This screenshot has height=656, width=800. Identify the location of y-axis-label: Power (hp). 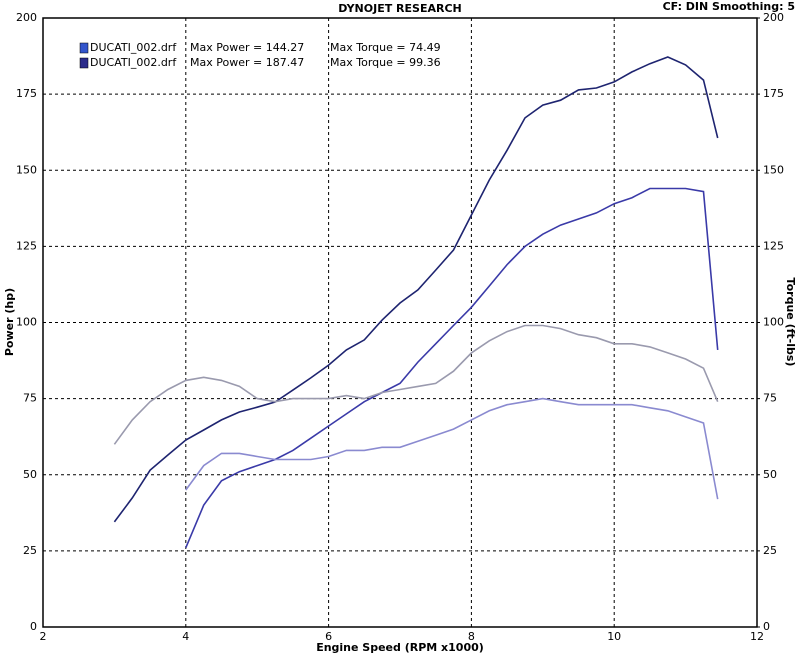
(9, 322).